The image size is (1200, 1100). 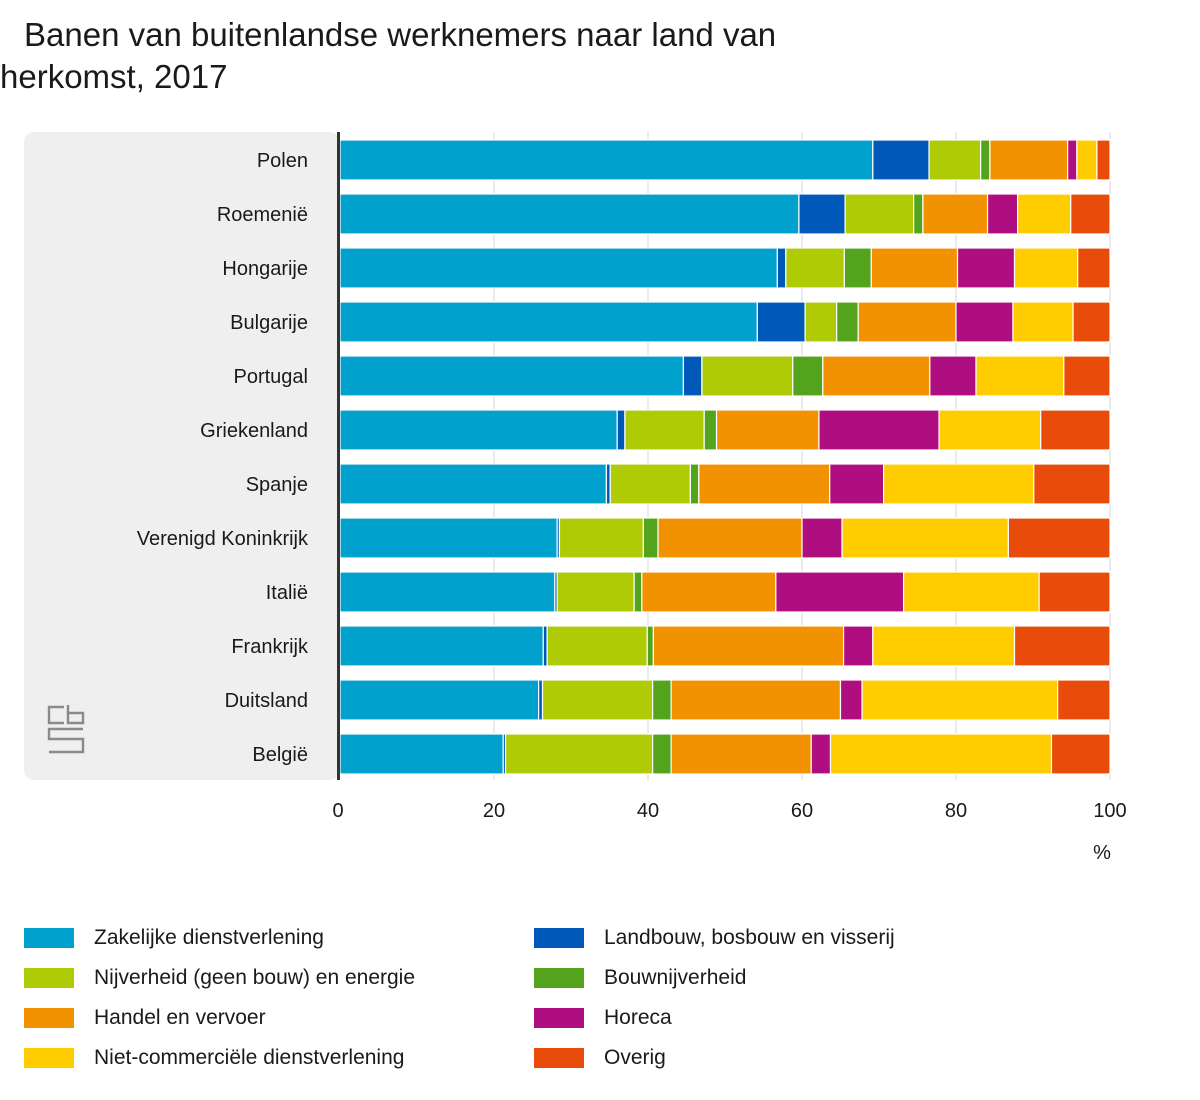 I want to click on bar-segment-verenigd-koninkrijk-nijverheid-geen-bouw-en-energie, so click(x=601, y=538).